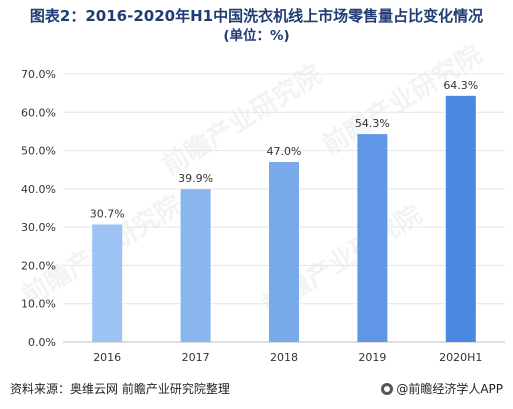 This screenshot has width=513, height=409. Describe the element at coordinates (460, 218) in the screenshot. I see `bar-2020H1` at that location.